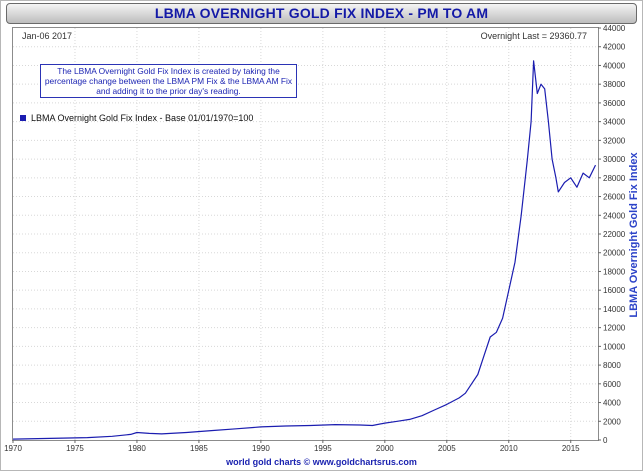 The width and height of the screenshot is (643, 471). I want to click on y-axis-label: LBMA Overnight Gold Fix Index, so click(634, 235).